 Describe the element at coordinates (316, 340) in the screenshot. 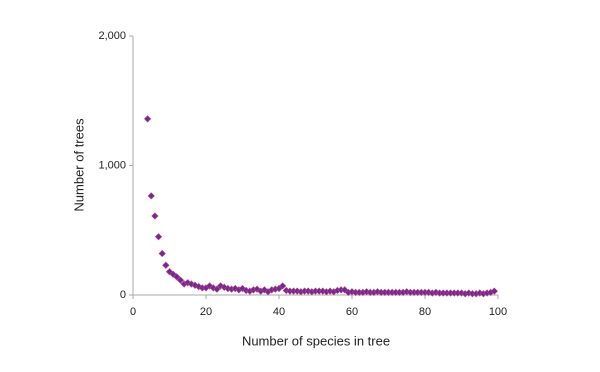

I see `x-axis-label: Number of species in tree` at that location.